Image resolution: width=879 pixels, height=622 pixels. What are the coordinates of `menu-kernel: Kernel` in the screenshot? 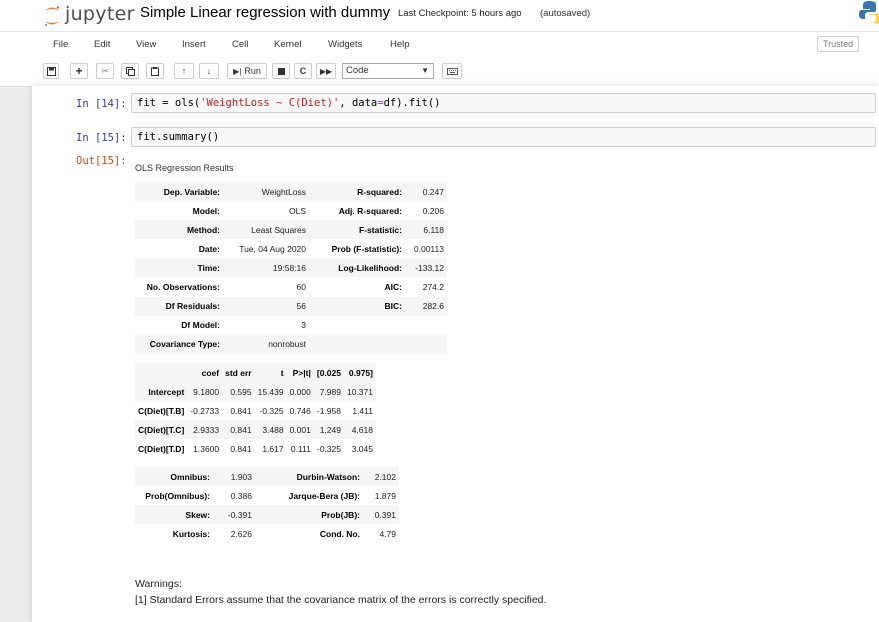 It's located at (288, 44).